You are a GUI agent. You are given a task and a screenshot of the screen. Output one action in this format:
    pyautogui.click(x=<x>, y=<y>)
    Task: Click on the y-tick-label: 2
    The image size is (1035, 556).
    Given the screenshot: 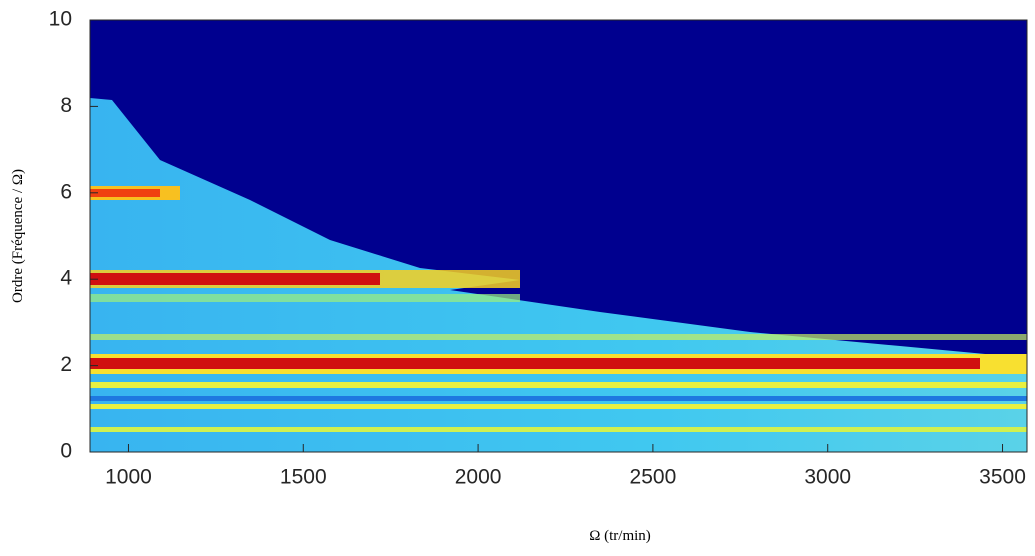 What is the action you would take?
    pyautogui.click(x=66, y=364)
    